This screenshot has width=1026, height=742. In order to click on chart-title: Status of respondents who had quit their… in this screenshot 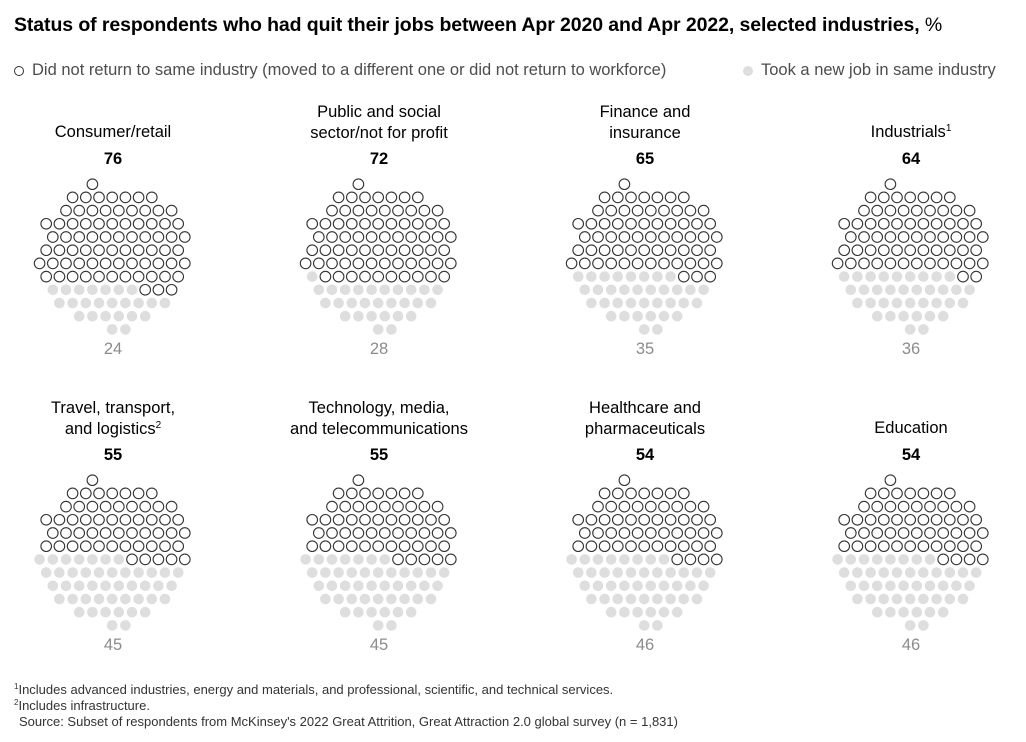, I will do `click(478, 25)`.